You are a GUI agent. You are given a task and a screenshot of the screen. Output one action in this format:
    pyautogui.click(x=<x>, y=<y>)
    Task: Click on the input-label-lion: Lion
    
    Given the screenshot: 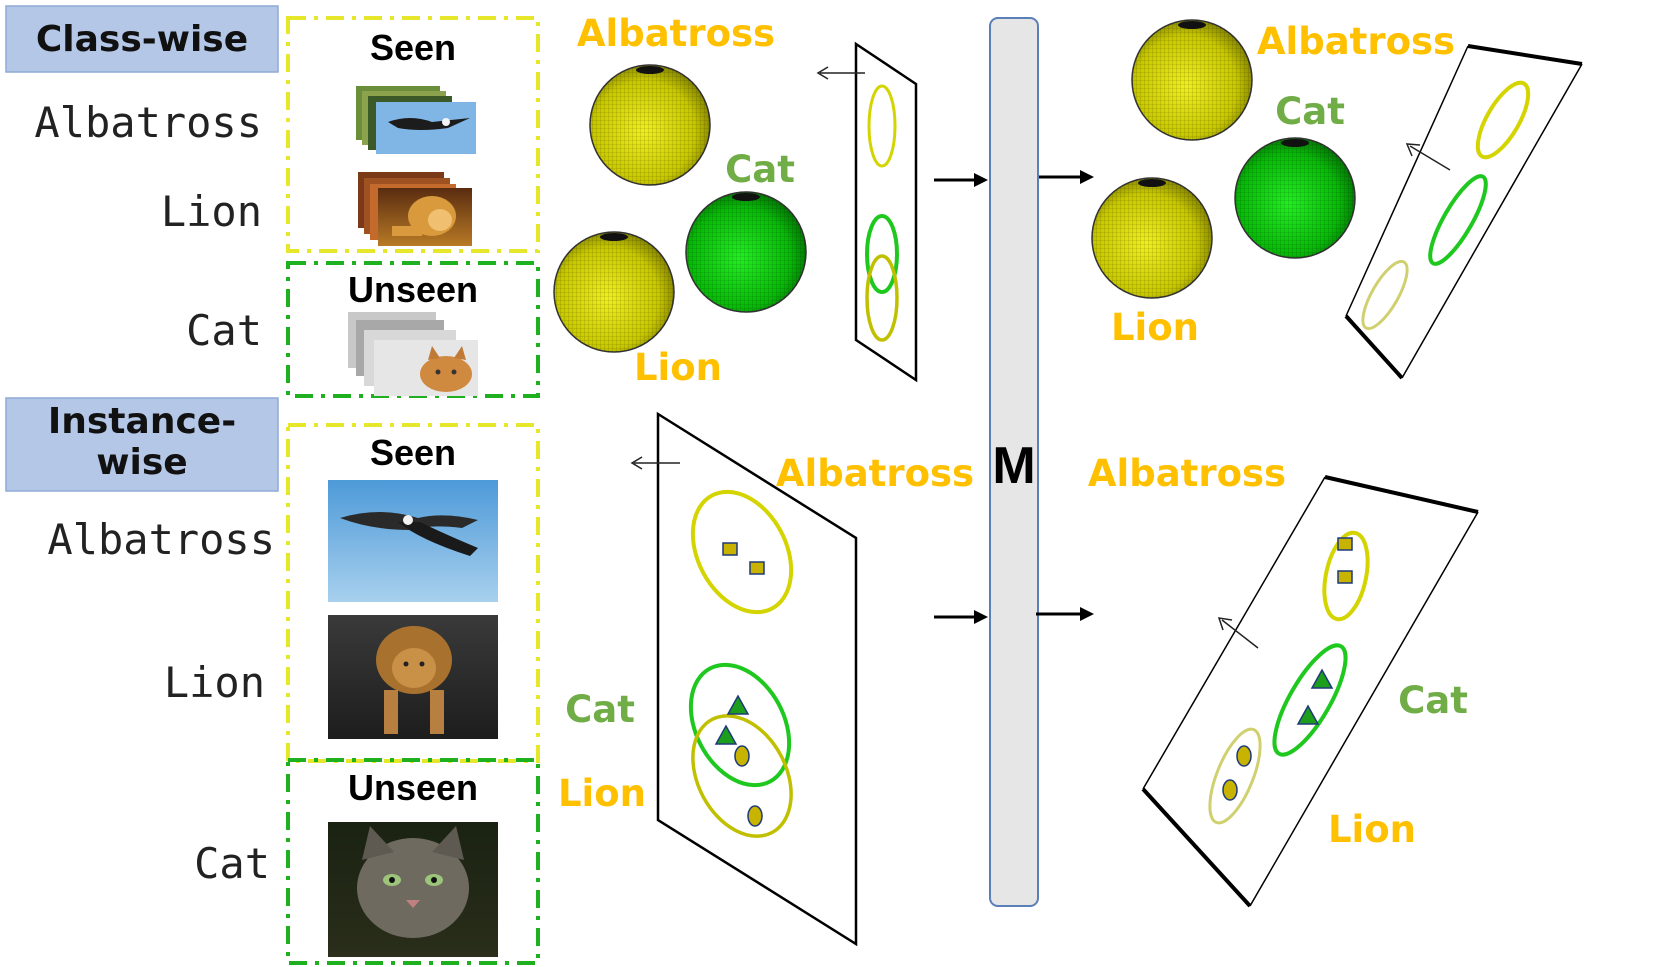 What is the action you would take?
    pyautogui.click(x=678, y=367)
    